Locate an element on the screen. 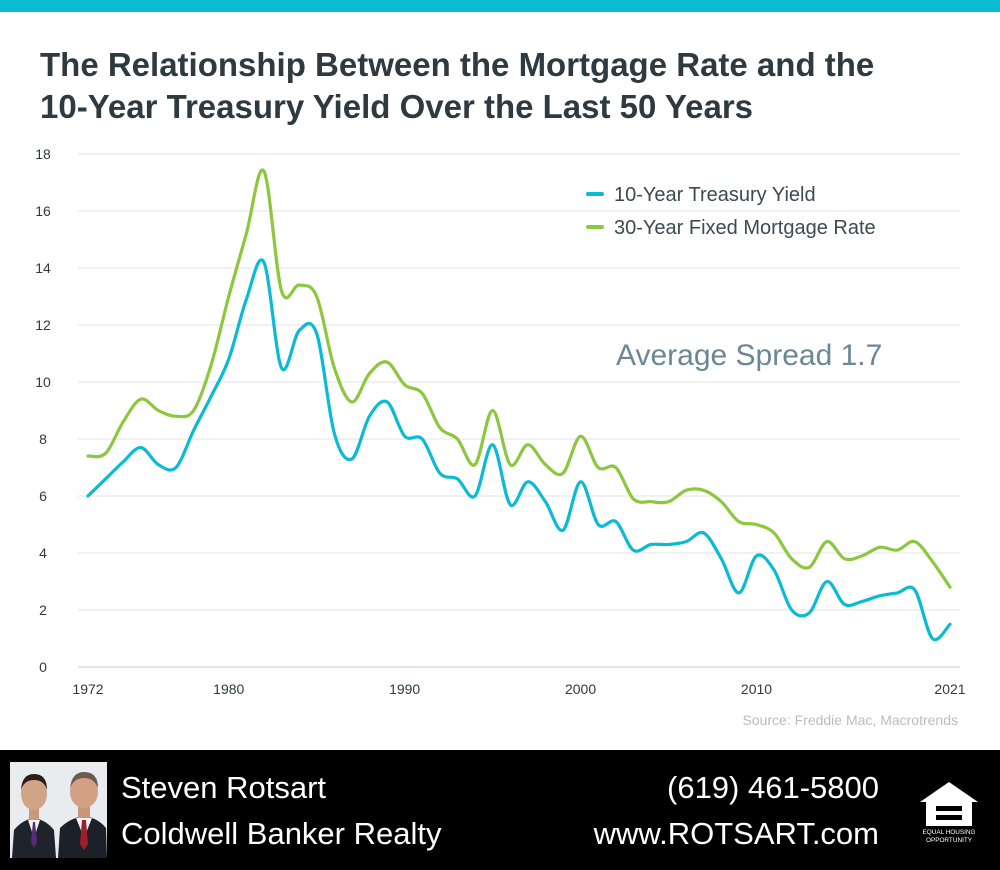  legend-label-treasury: 10-Year Treasury Yield is located at coordinates (715, 195).